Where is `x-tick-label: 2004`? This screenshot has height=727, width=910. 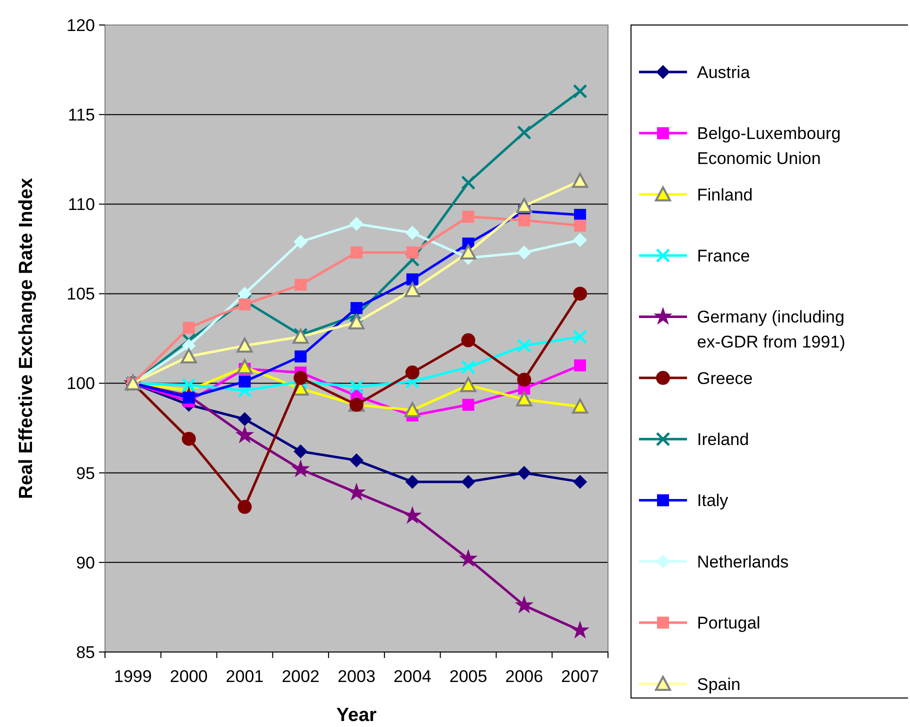 x-tick-label: 2004 is located at coordinates (412, 676).